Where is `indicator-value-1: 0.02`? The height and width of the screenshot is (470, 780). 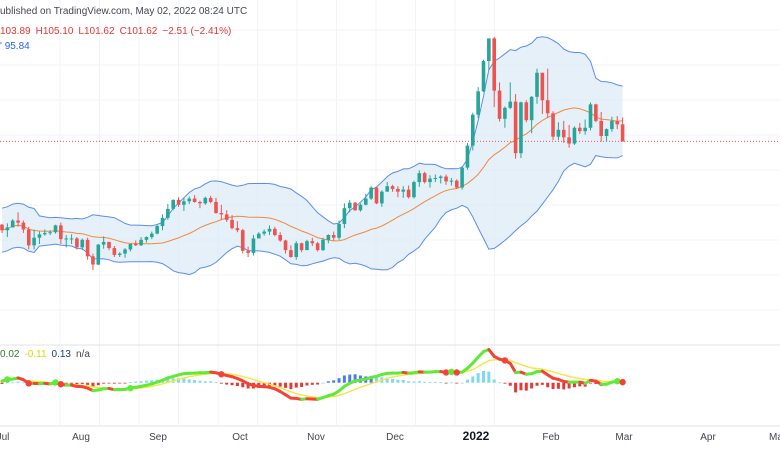 indicator-value-1: 0.02 is located at coordinates (10, 354).